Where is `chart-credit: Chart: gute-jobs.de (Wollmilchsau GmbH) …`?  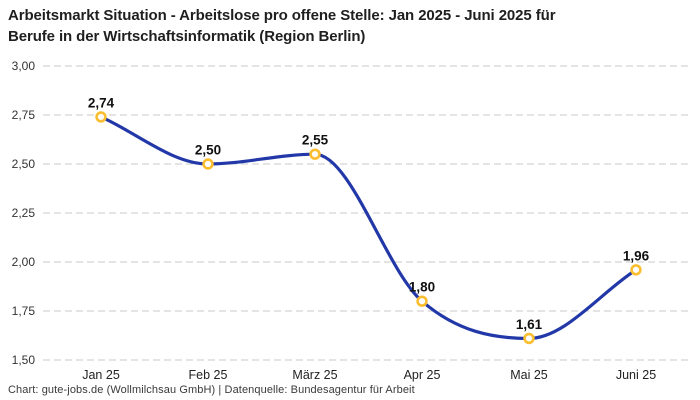
chart-credit: Chart: gute-jobs.de (Wollmilchsau GmbH) … is located at coordinates (211, 390).